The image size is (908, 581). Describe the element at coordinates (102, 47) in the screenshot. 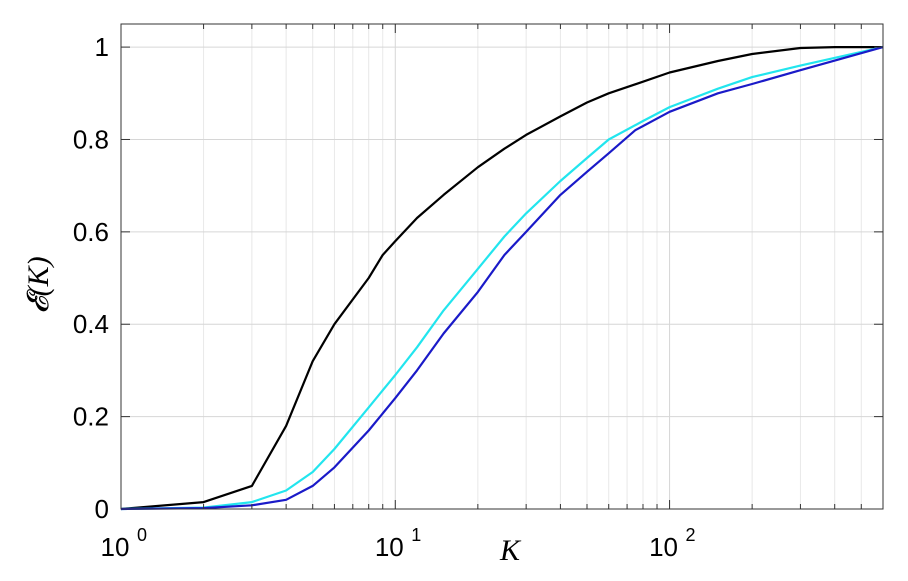

I see `y-tick-label: 1` at that location.